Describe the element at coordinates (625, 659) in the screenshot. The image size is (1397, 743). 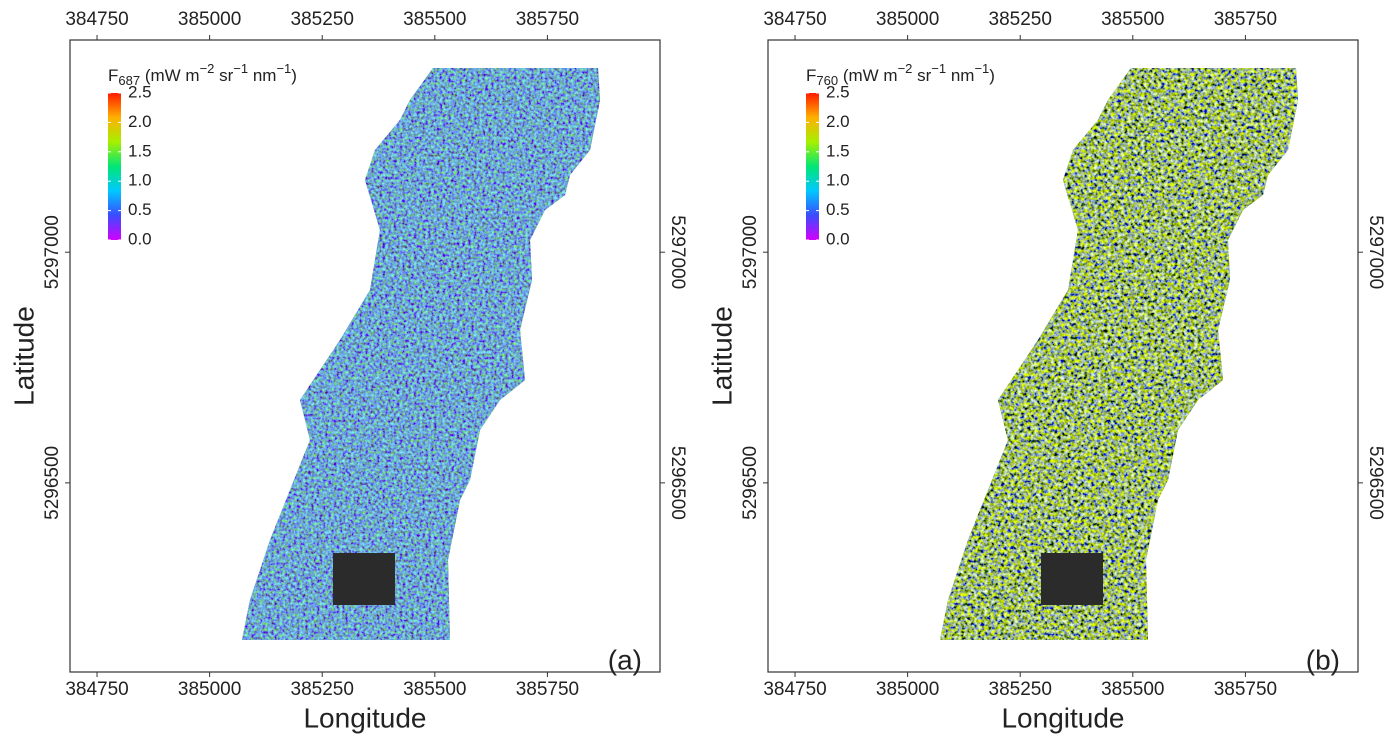
I see `panel-label: (a)` at that location.